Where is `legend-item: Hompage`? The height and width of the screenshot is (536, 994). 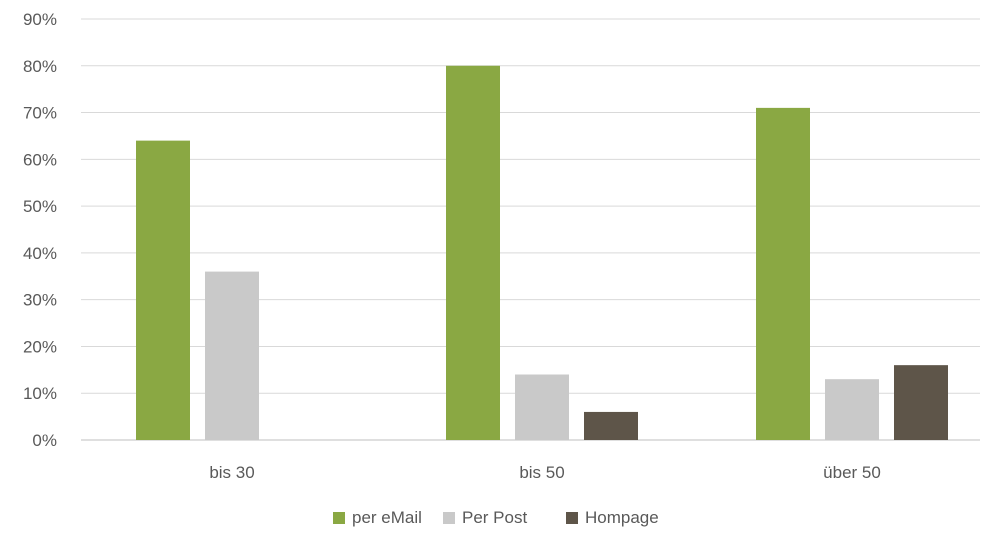
legend-item: Hompage is located at coordinates (612, 517).